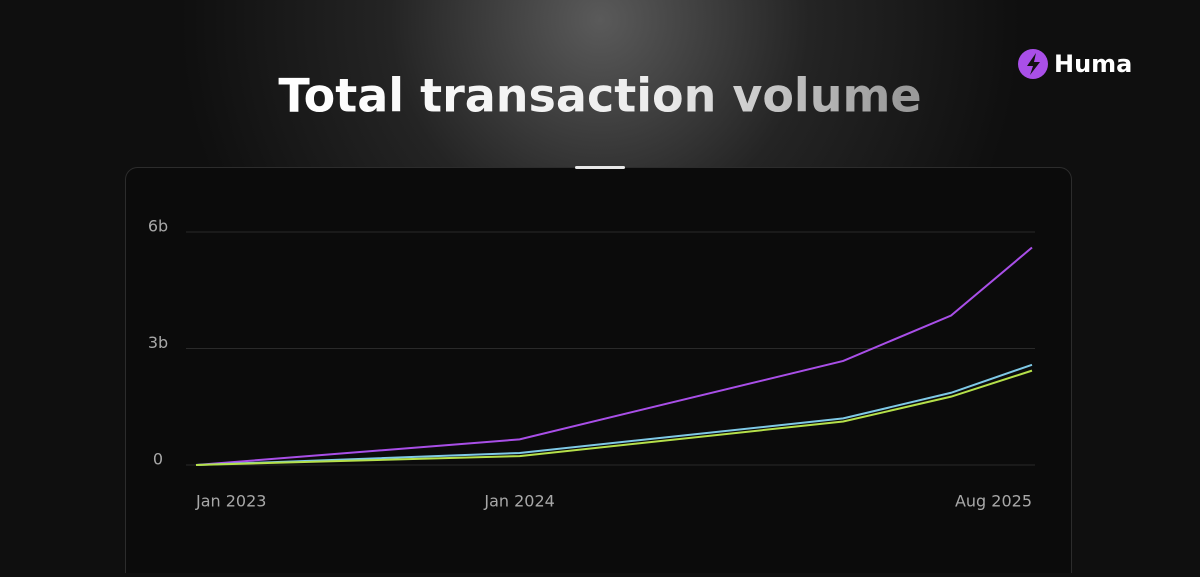 The width and height of the screenshot is (1200, 577). I want to click on y-tick-label: 0, so click(158, 459).